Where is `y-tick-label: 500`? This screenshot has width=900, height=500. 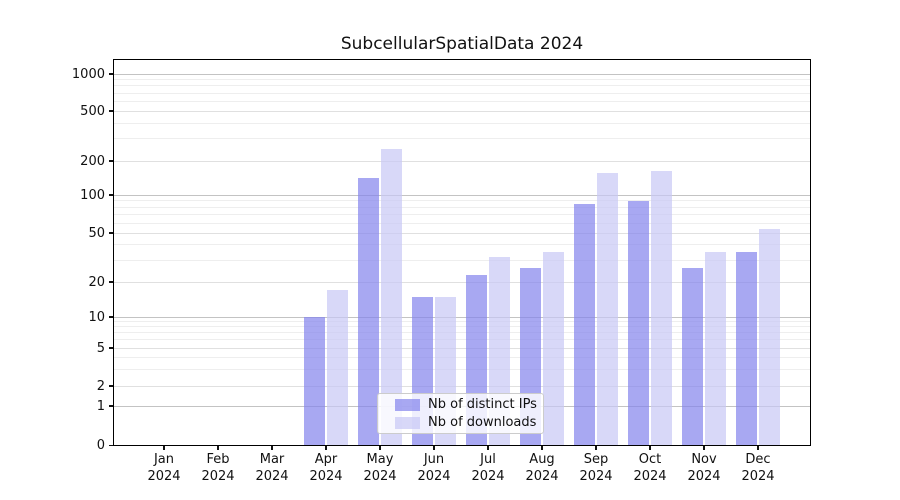
y-tick-label: 500 is located at coordinates (92, 111).